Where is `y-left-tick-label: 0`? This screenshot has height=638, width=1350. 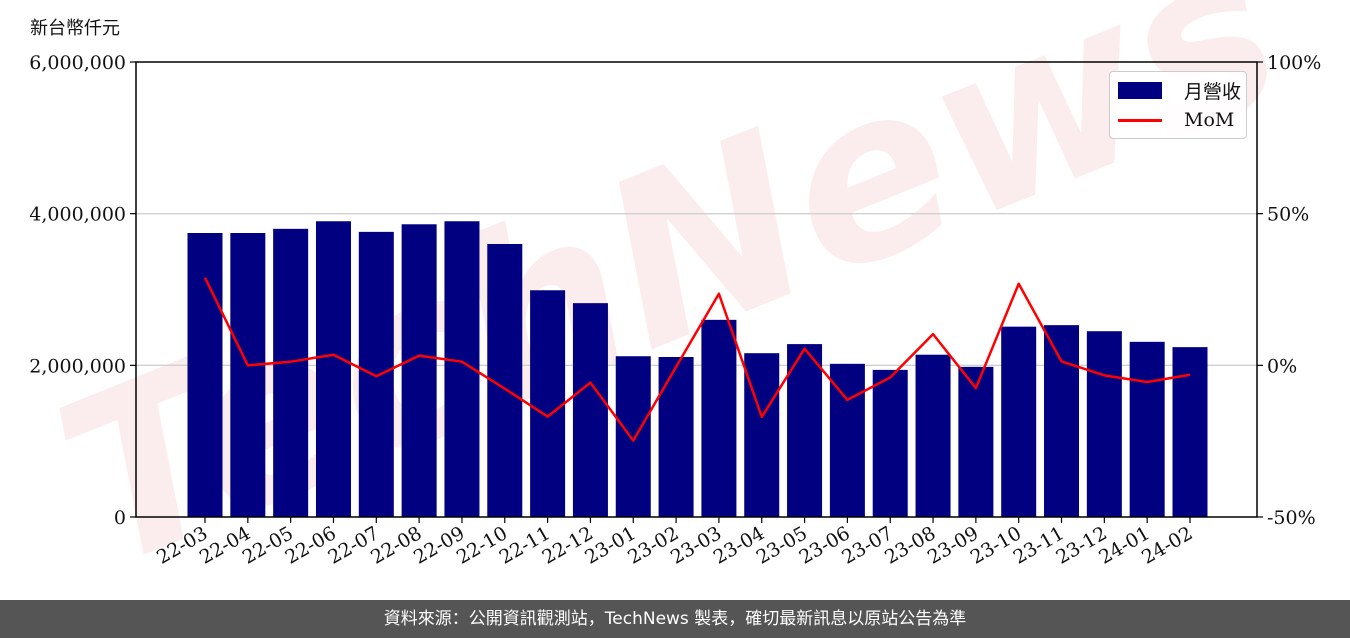
y-left-tick-label: 0 is located at coordinates (120, 518).